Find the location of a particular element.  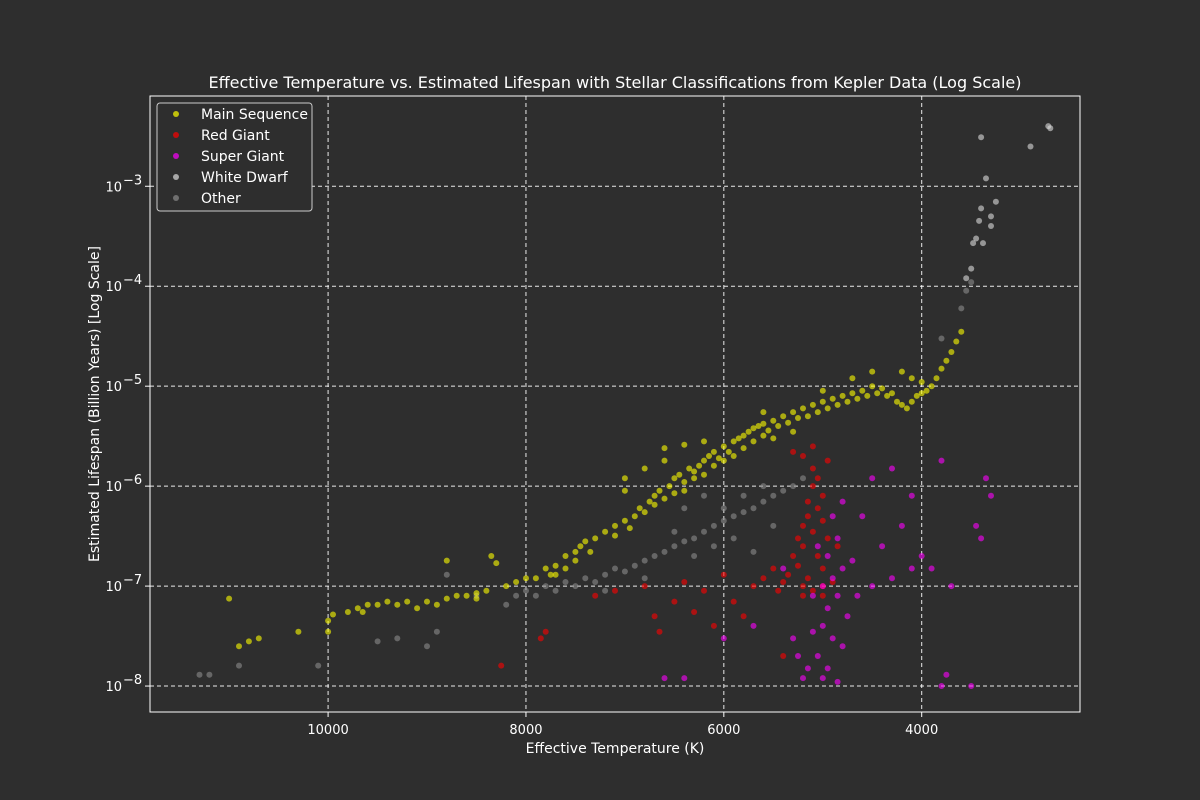

x-tick-label: 4000 is located at coordinates (921, 730).